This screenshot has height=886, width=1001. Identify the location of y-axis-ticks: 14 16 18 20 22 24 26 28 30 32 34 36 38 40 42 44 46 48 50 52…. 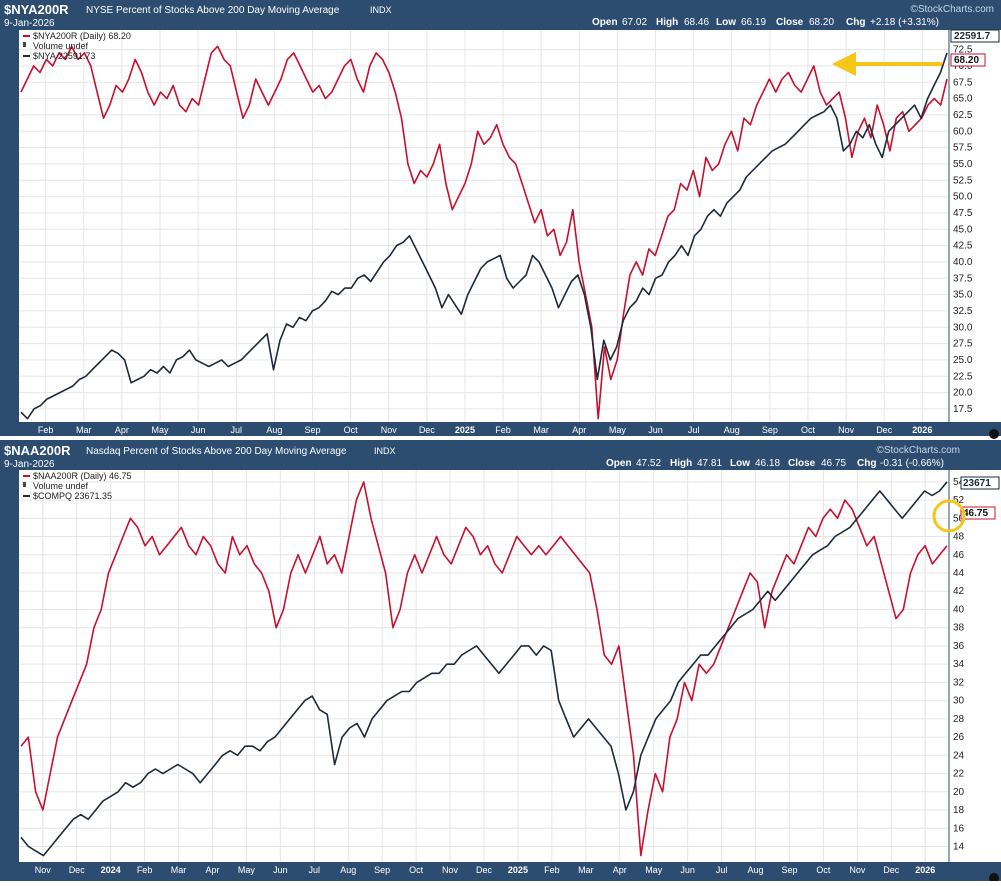
(959, 665).